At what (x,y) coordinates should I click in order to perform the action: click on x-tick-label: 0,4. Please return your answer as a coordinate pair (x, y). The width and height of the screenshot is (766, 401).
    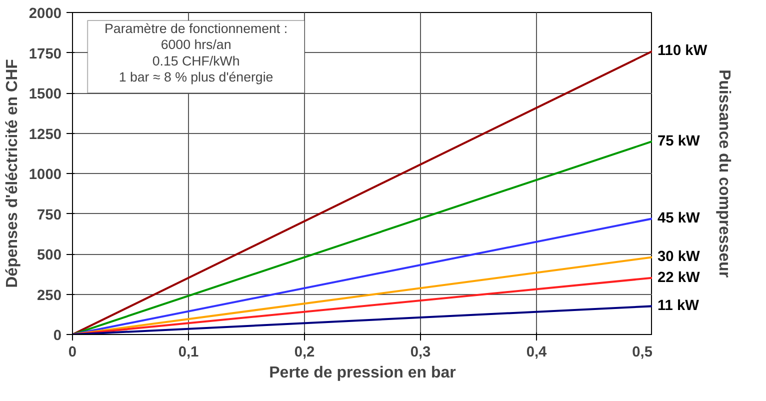
    Looking at the image, I should click on (537, 352).